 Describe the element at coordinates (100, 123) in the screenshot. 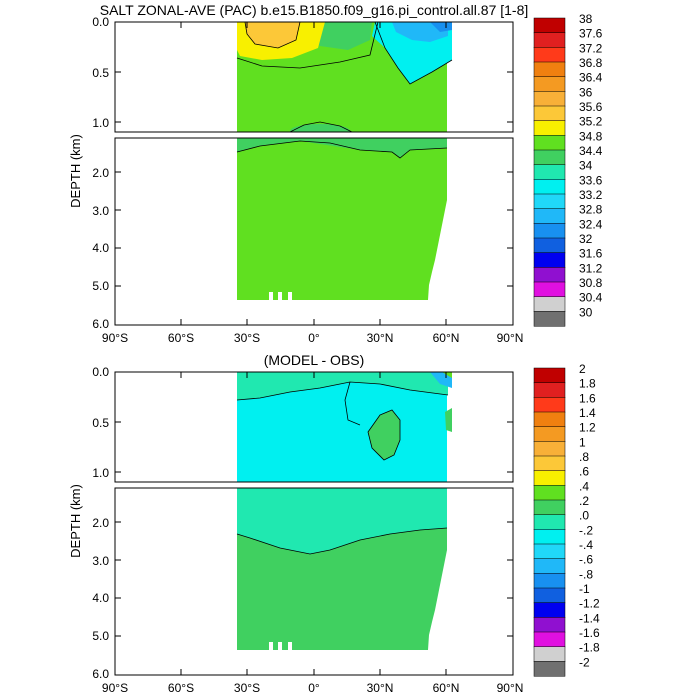

I see `y-tick-label: 1.0` at that location.